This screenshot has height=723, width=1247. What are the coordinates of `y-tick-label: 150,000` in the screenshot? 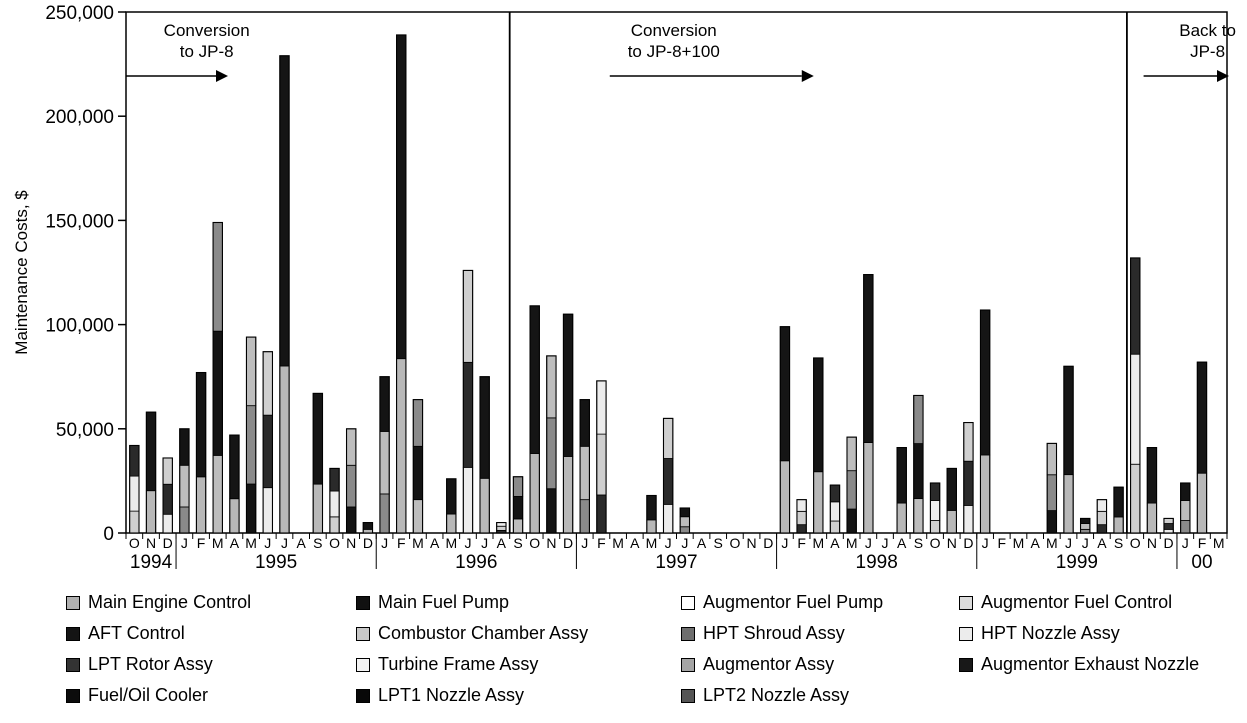 It's located at (79, 221).